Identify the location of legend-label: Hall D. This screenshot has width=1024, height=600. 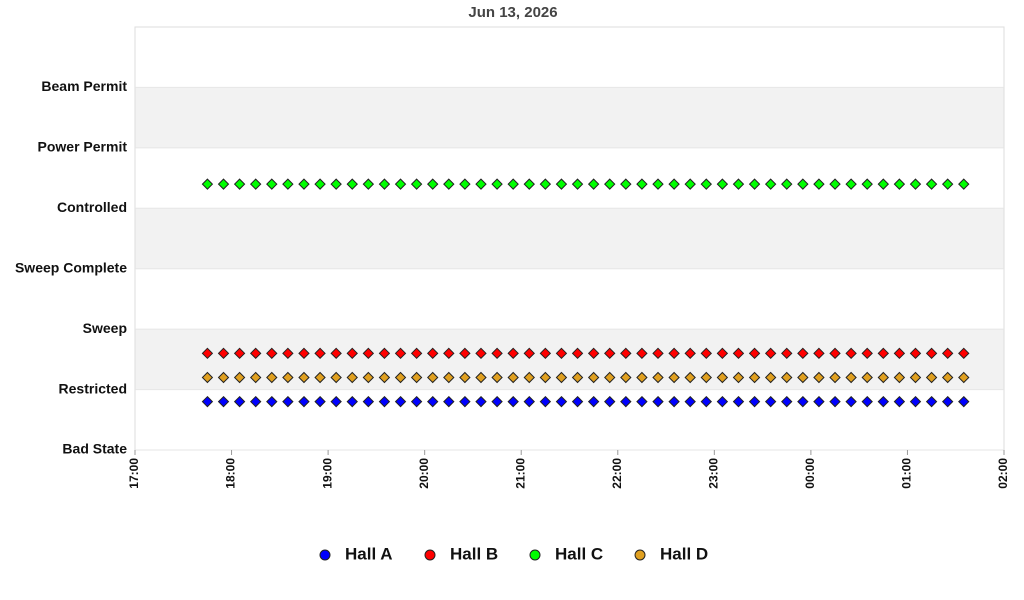
(684, 553).